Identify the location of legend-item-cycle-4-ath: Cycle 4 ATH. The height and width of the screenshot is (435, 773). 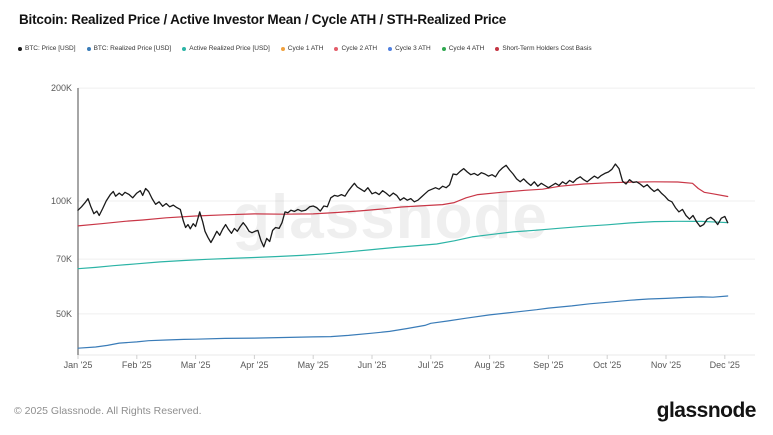
(463, 48).